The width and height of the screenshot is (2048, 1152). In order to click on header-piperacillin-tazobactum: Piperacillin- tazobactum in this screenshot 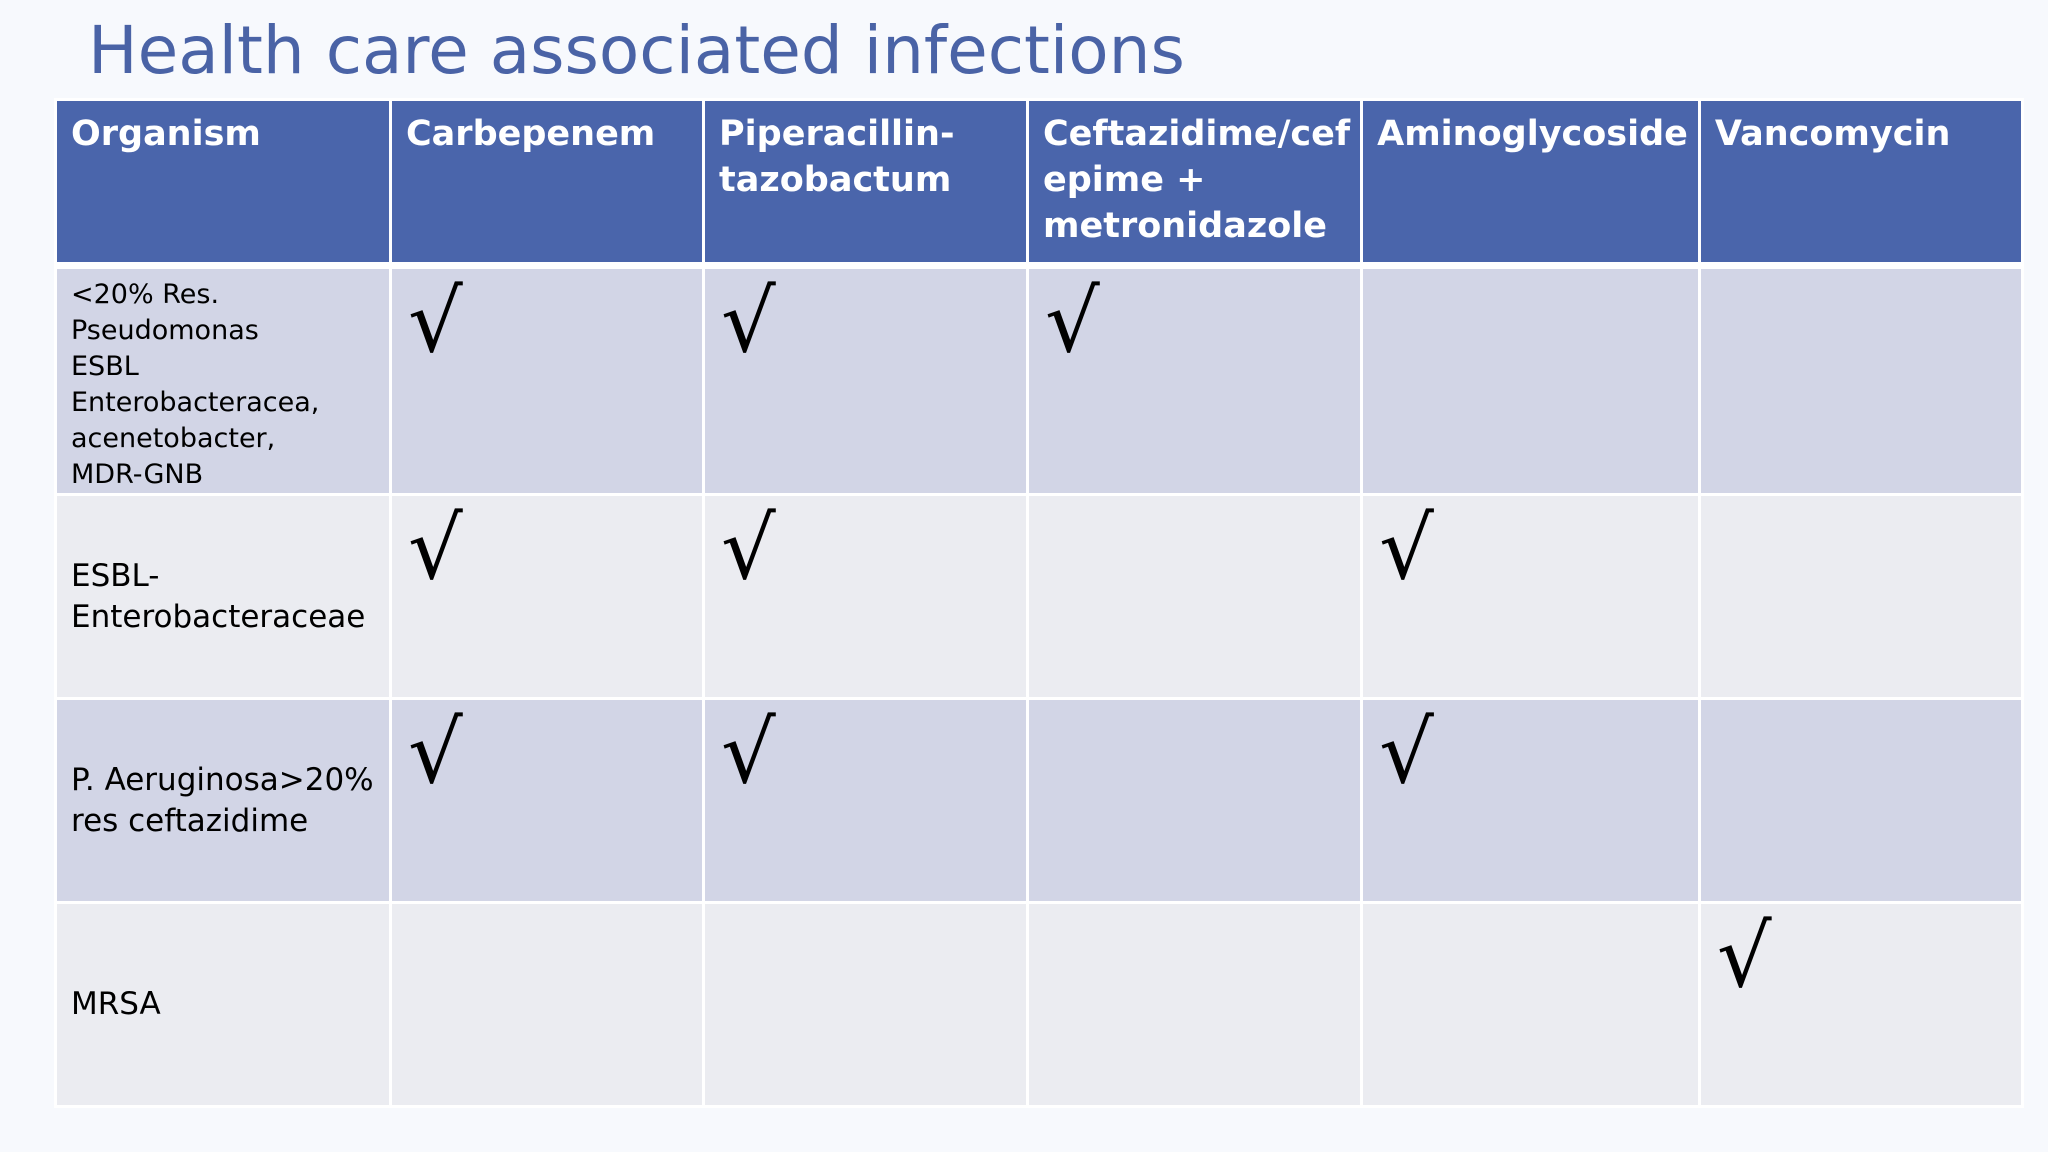, I will do `click(865, 183)`.